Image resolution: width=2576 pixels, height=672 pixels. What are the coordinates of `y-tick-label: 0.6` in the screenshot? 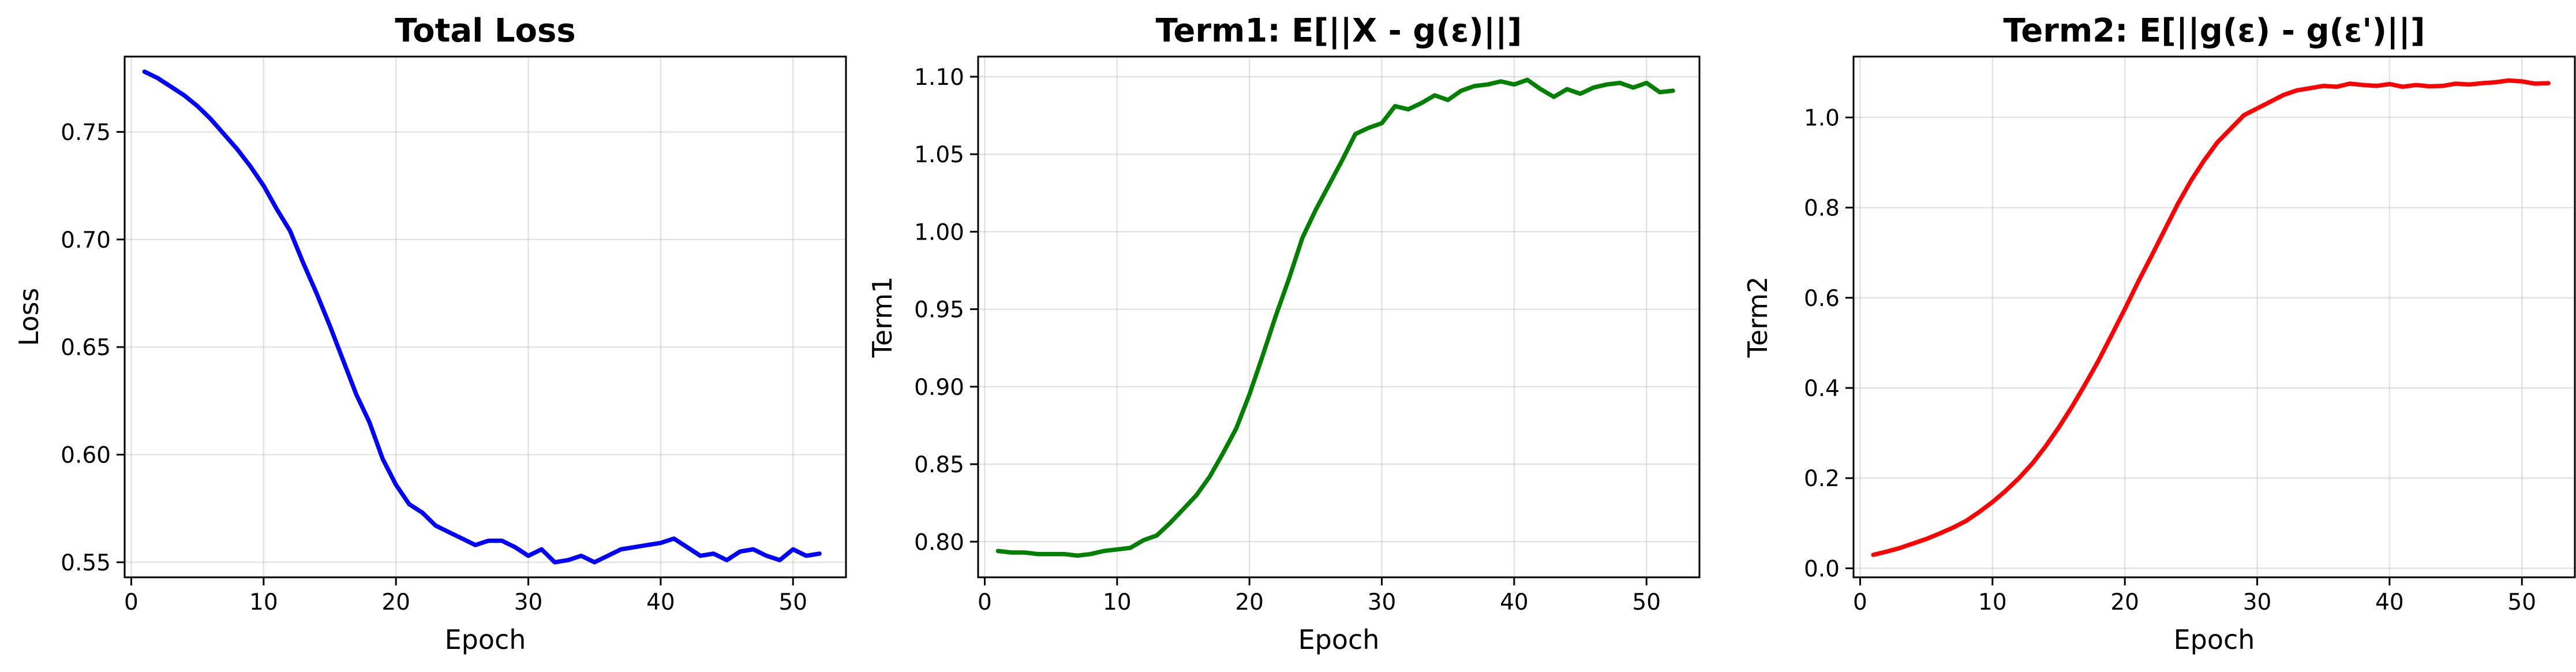 It's located at (1822, 299).